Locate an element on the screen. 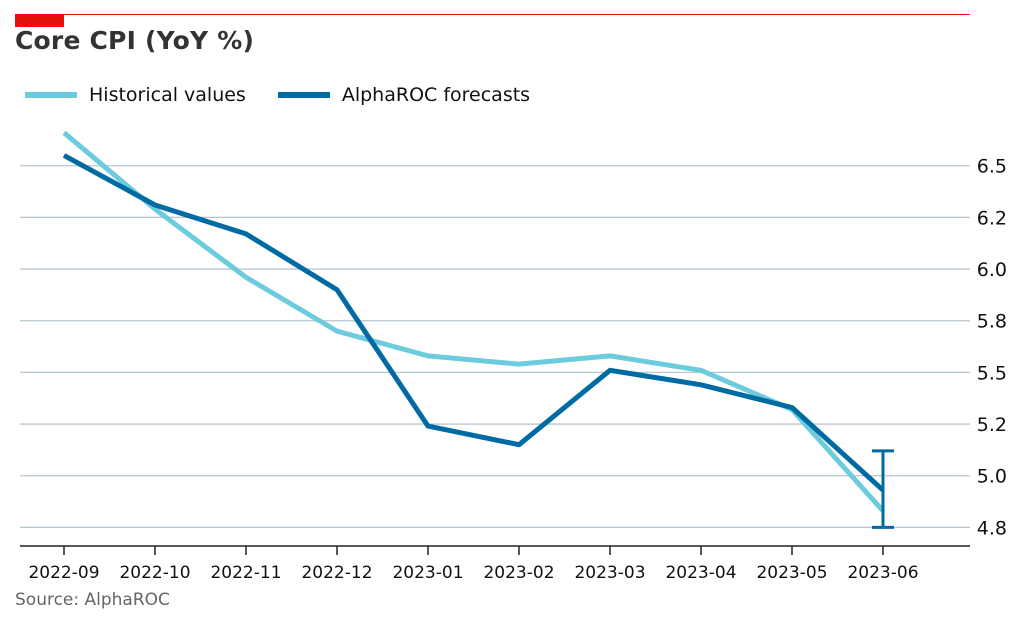  x-tick-label: 2023-05 is located at coordinates (791, 573).